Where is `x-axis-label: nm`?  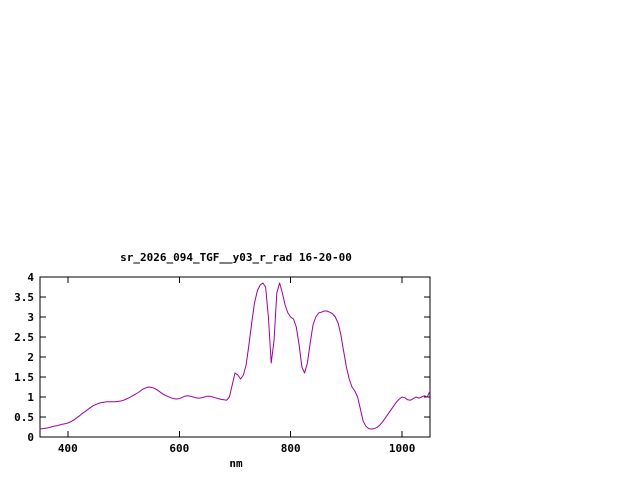 x-axis-label: nm is located at coordinates (236, 463).